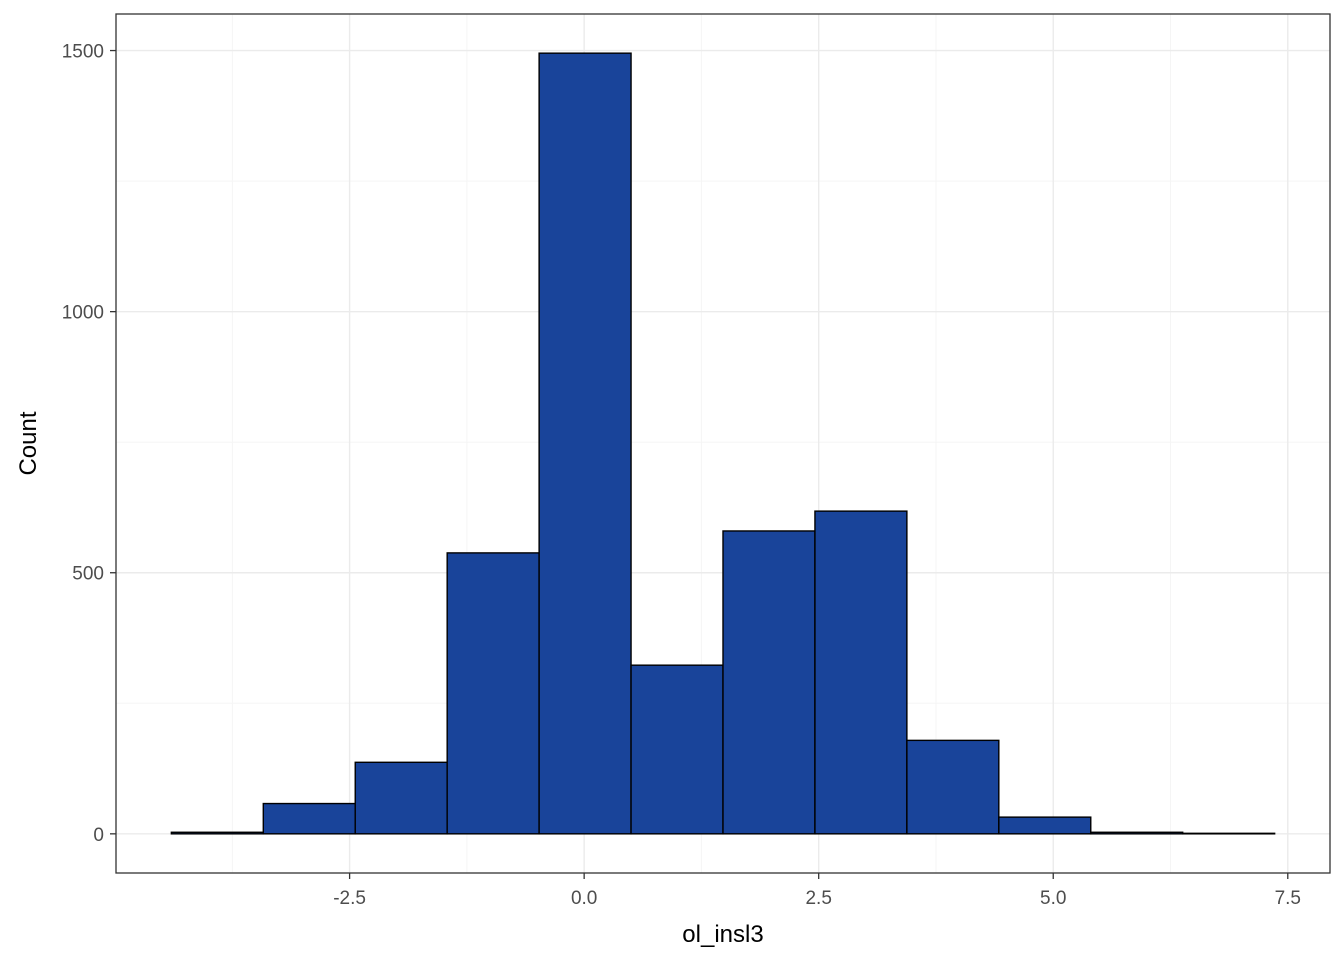  What do you see at coordinates (83, 52) in the screenshot?
I see `y-tick-label: 1500` at bounding box center [83, 52].